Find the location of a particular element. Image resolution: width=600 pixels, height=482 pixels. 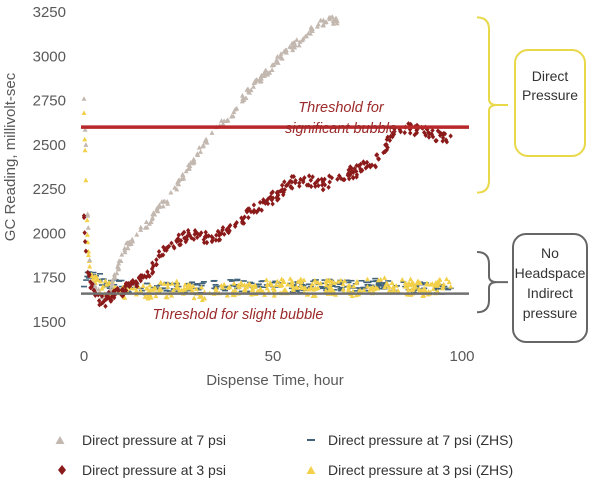

legend-label-7psi: Direct pressure at 7 psi is located at coordinates (154, 440).